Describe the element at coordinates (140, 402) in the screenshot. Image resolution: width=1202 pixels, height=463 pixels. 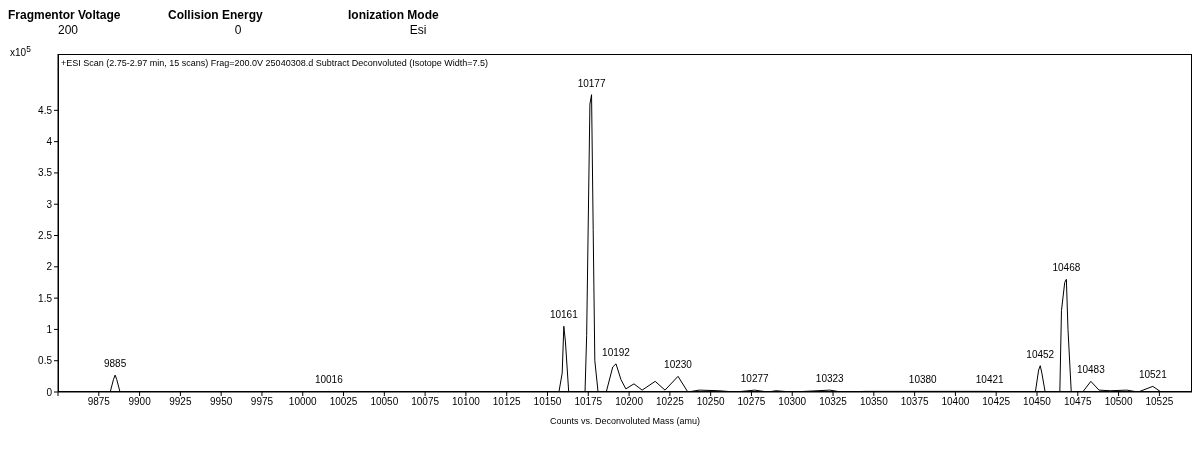
I see `x-tick-label: 9900` at that location.